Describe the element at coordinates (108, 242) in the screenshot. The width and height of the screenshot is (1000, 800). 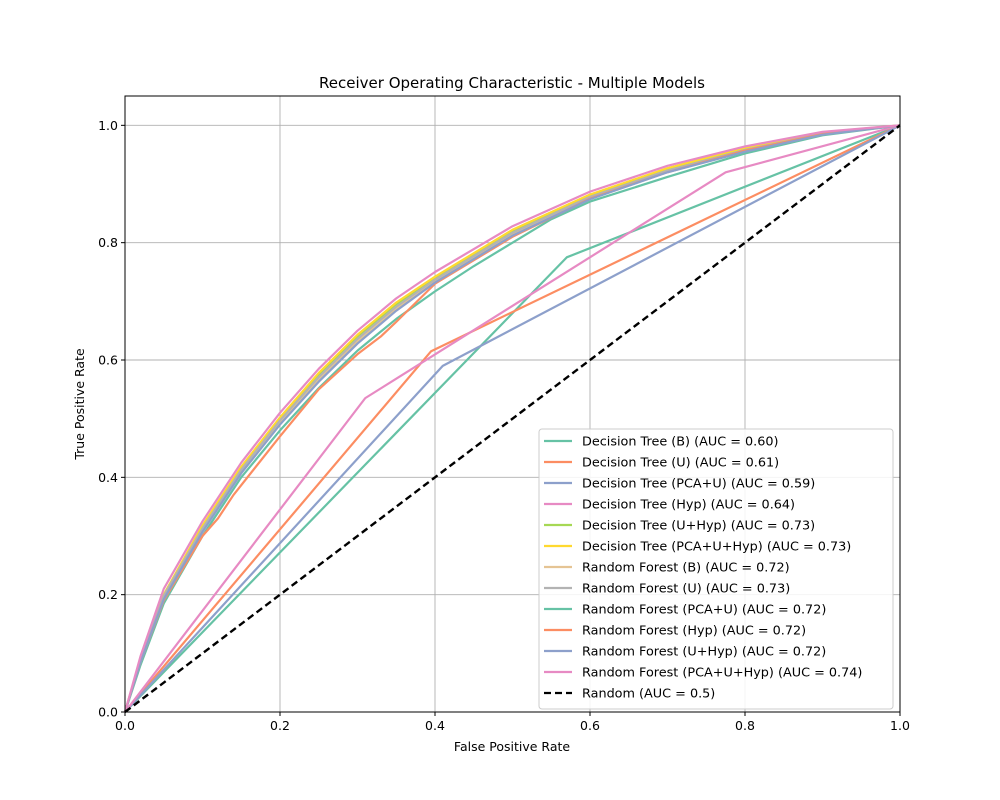
I see `y-tick-label: 0.8` at that location.